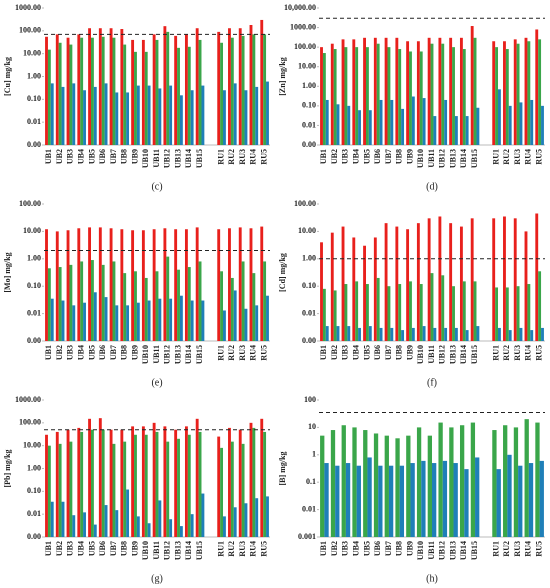  What do you see at coordinates (300, 7) in the screenshot?
I see `y-tick-label: 10,000.00` at bounding box center [300, 7].